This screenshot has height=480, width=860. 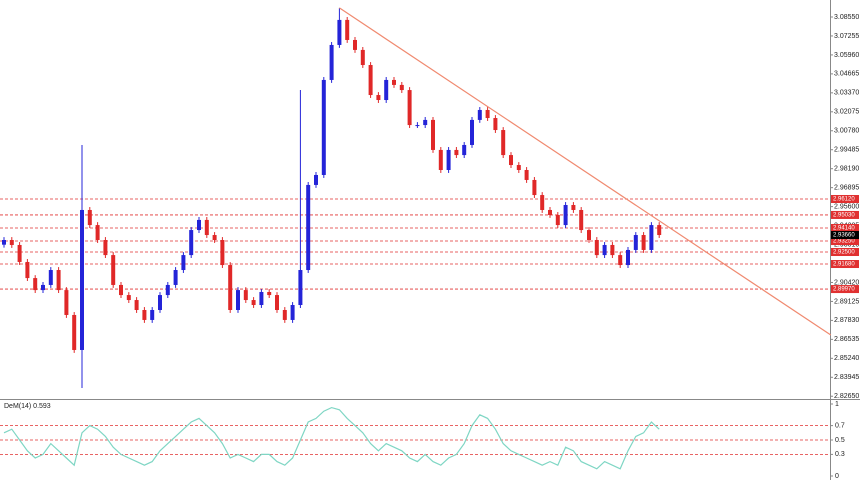 I want to click on y-tick-label: 3.05960, so click(x=846, y=55).